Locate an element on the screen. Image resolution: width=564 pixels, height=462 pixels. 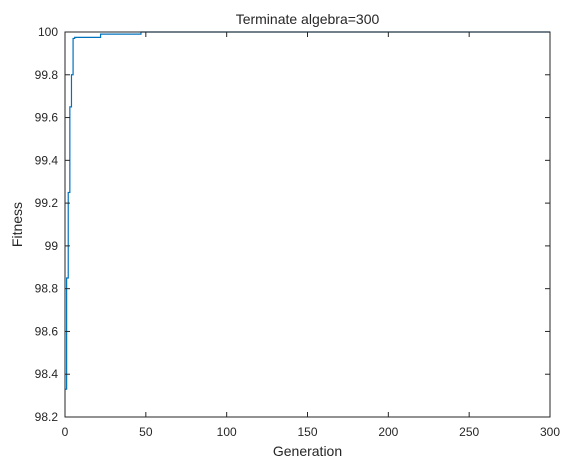
x-tick-label: 250 is located at coordinates (469, 432).